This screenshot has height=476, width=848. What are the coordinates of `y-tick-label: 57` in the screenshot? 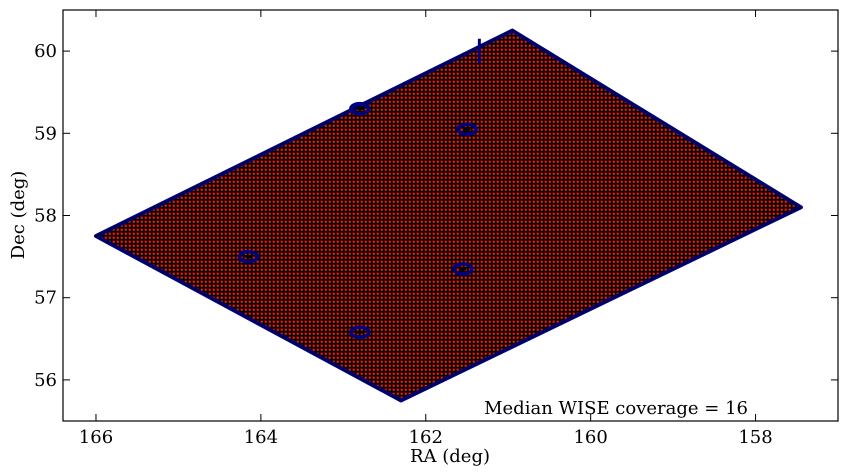 It's located at (45, 298).